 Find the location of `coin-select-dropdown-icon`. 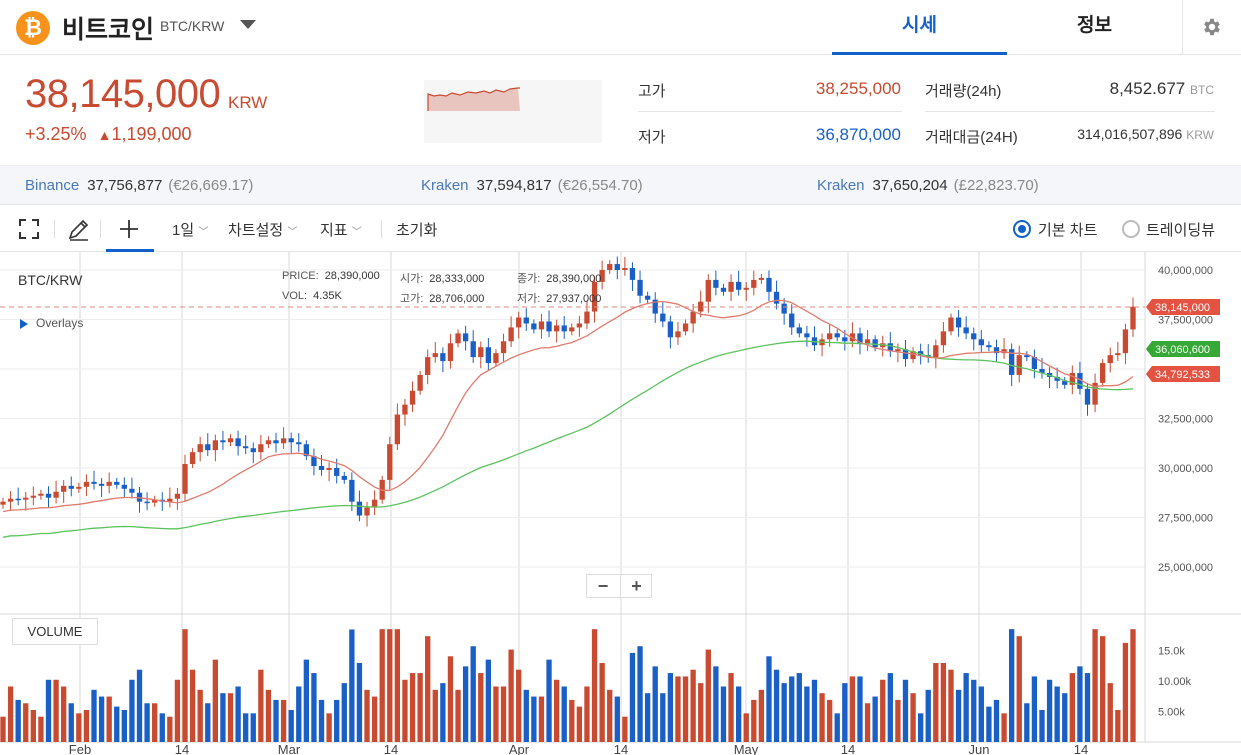

coin-select-dropdown-icon is located at coordinates (248, 24).